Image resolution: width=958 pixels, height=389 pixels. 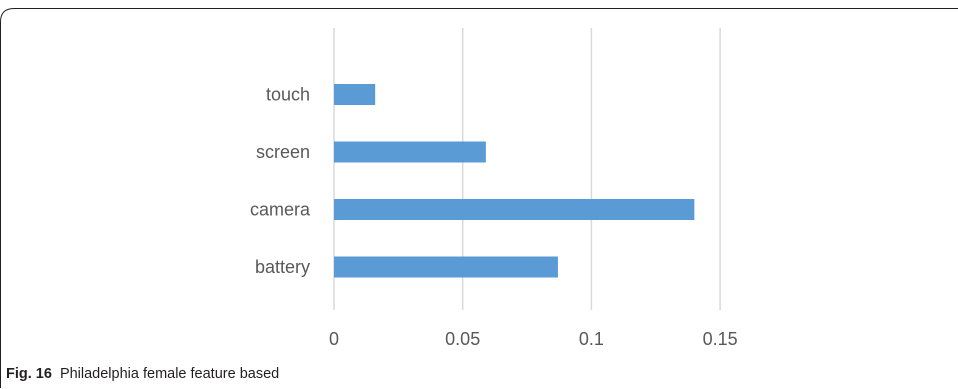 I want to click on bar-touch, so click(x=355, y=94).